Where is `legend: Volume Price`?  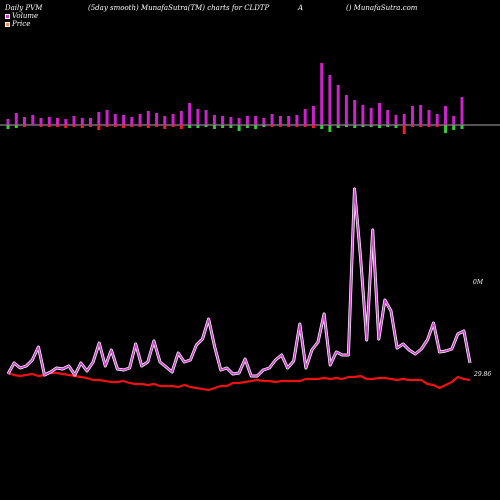
legend: Volume Price is located at coordinates (21, 20).